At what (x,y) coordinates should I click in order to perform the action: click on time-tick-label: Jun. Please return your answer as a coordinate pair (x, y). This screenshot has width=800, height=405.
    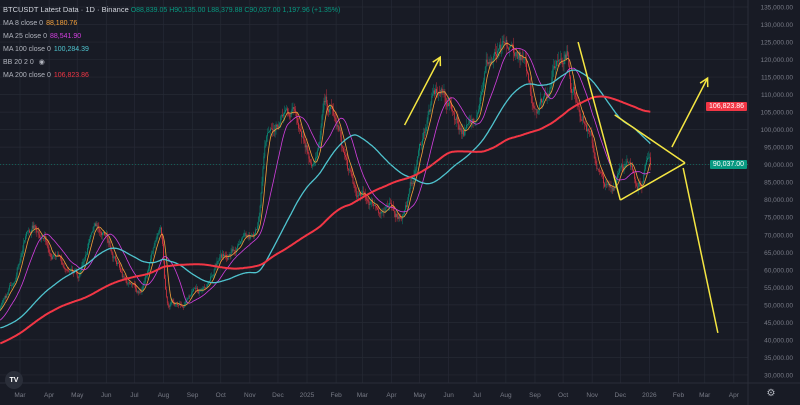
    Looking at the image, I should click on (448, 395).